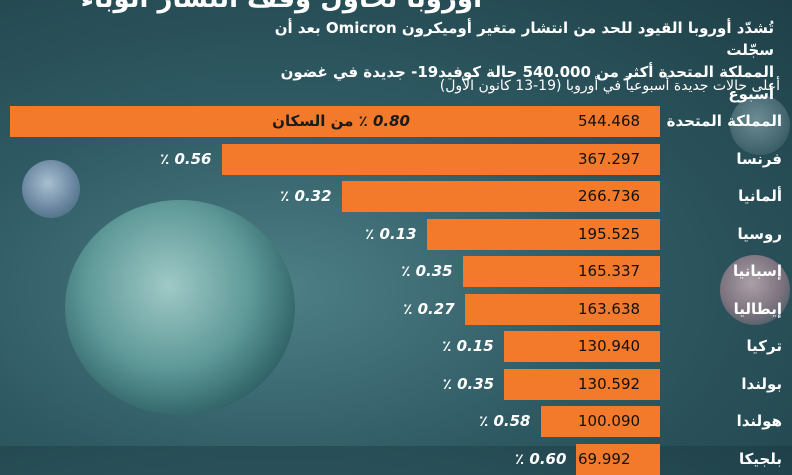 The width and height of the screenshot is (792, 475). Describe the element at coordinates (761, 384) in the screenshot. I see `country-label: بولندا` at that location.